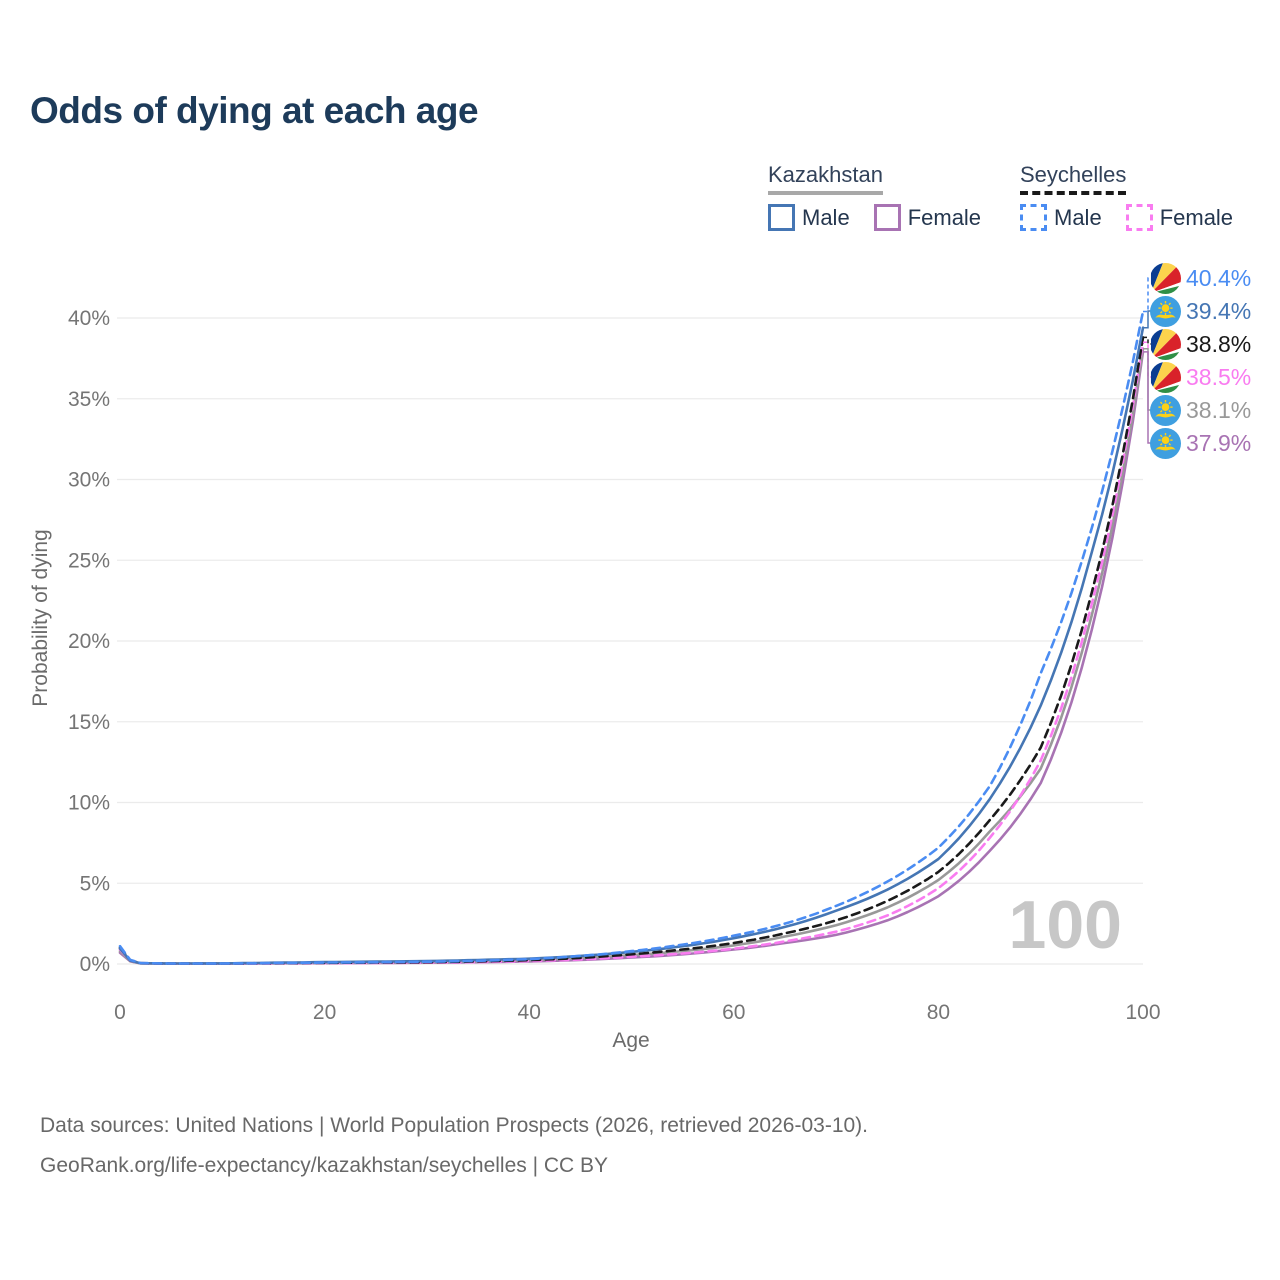 This screenshot has height=1280, width=1280. I want to click on legend-item-kazakhstan-male: Male, so click(809, 217).